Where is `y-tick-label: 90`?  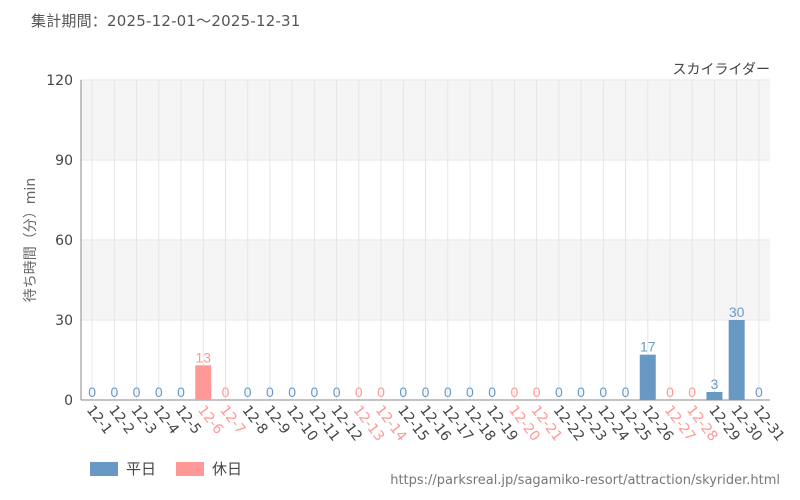
y-tick-label: 90 is located at coordinates (64, 161).